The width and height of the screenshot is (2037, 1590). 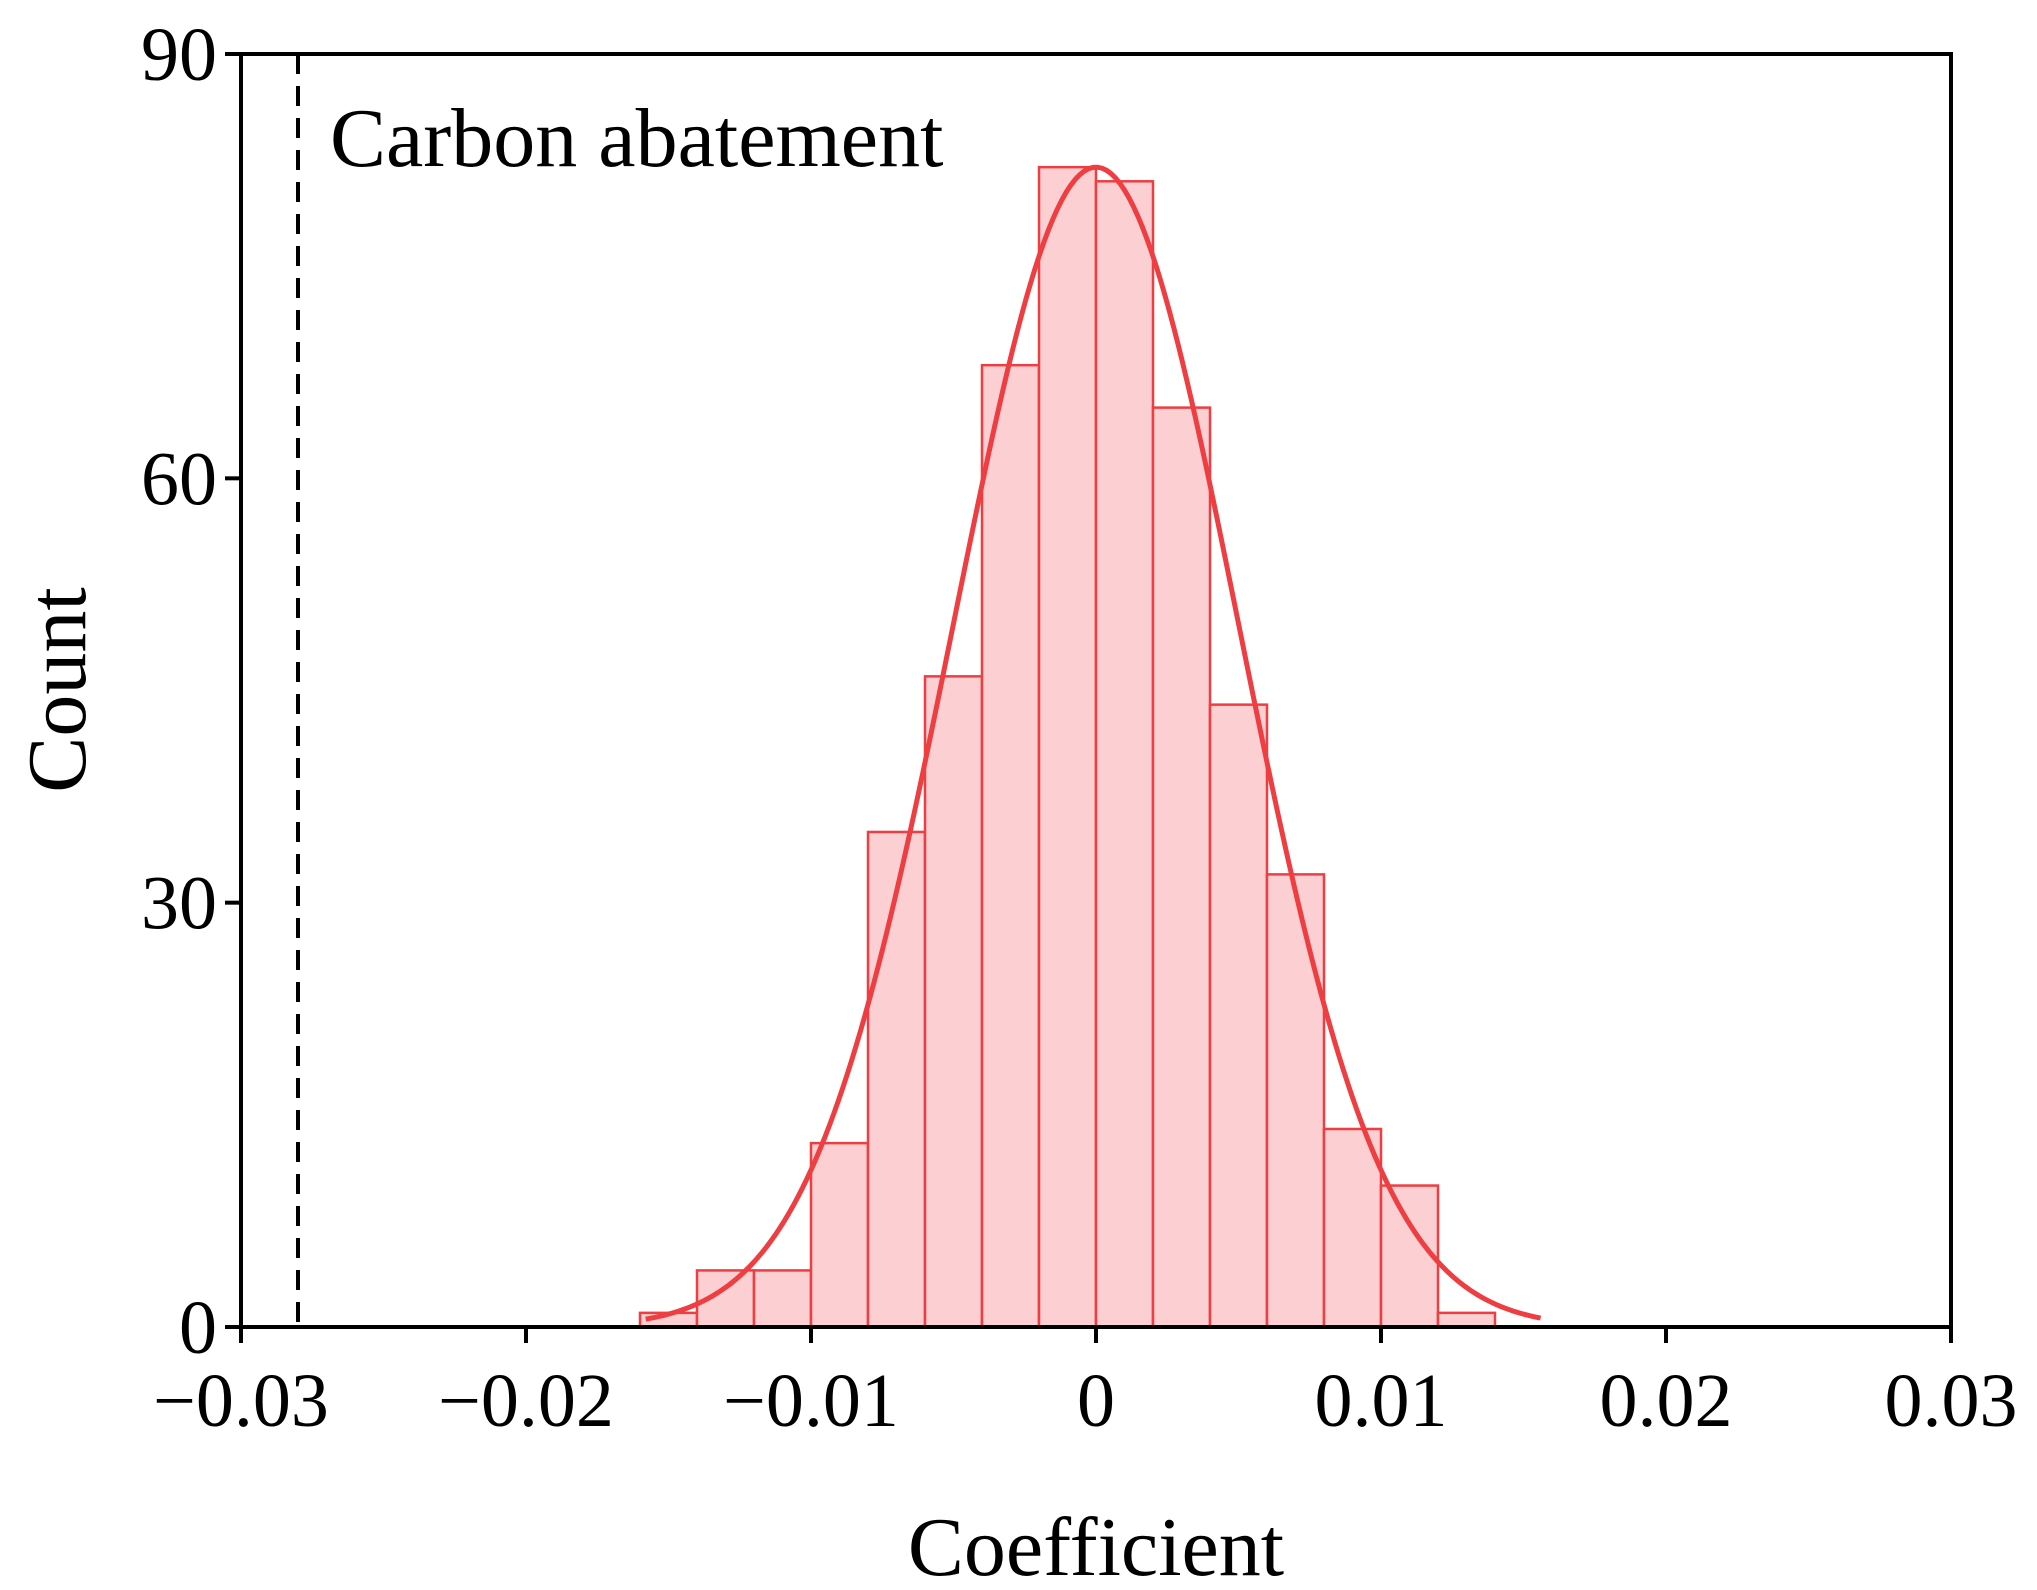 I want to click on x-tick-label: −0.03, so click(x=241, y=1401).